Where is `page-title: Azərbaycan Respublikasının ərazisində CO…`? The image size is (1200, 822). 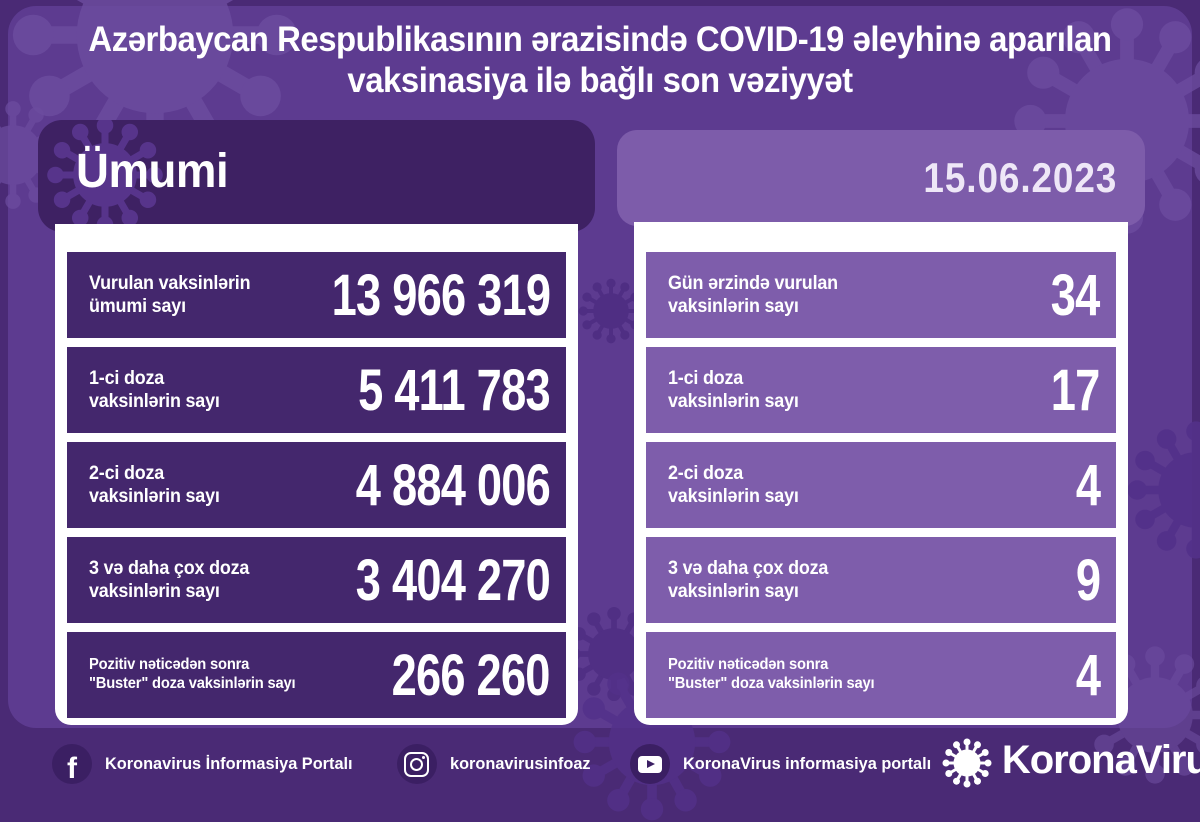
page-title: Azərbaycan Respublikasının ərazisində CO… is located at coordinates (600, 61).